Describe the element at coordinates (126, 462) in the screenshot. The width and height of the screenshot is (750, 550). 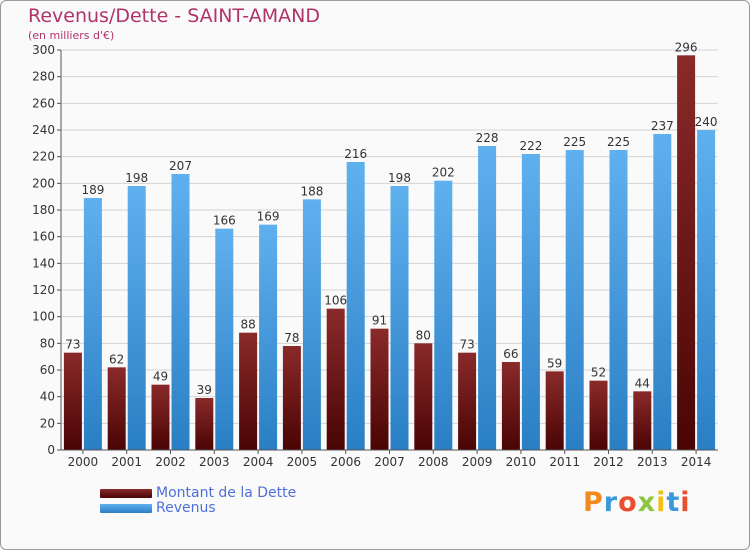
I see `x-tick-label: 2001` at that location.